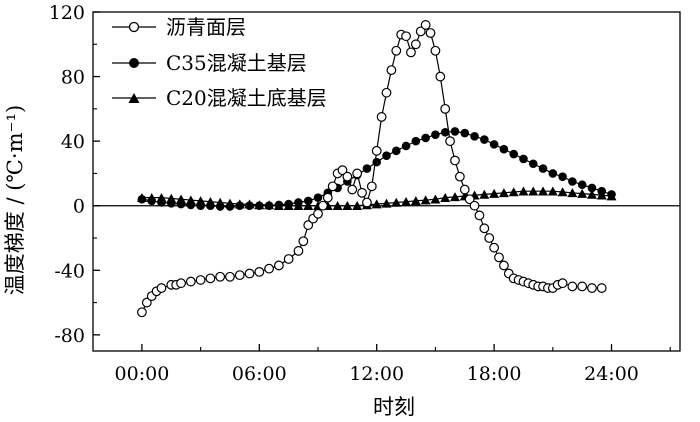  What do you see at coordinates (142, 374) in the screenshot?
I see `x-tick-label: 00:00` at bounding box center [142, 374].